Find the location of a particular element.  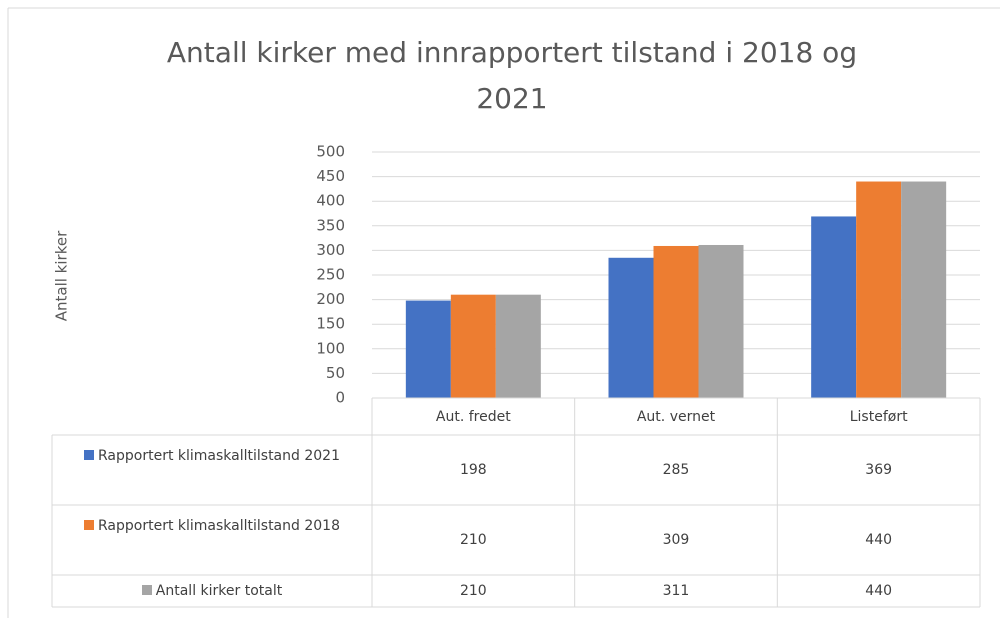

legend-label: Rapportert klimaskalltilstand 2021 is located at coordinates (219, 456).